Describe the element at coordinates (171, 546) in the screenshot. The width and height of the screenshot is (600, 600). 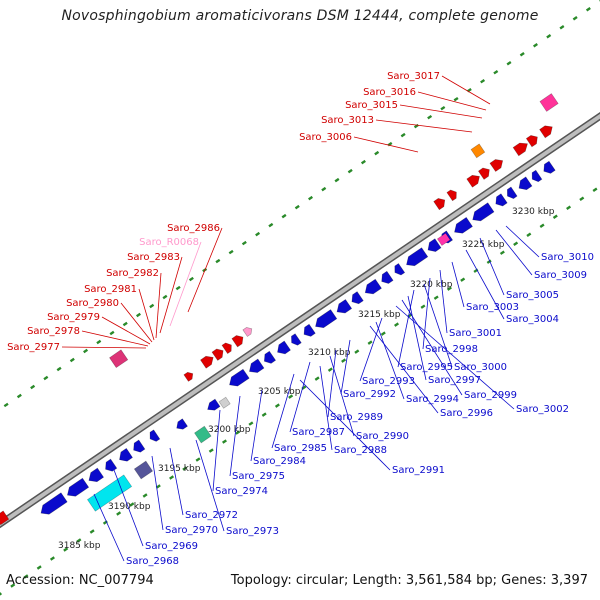
I see `reverse-gene-label: Saro_2969` at that location.